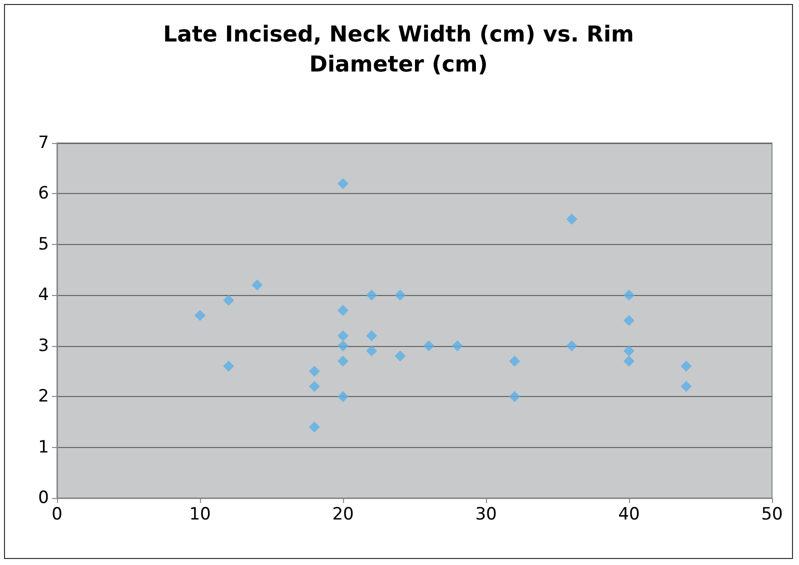 Image resolution: width=799 pixels, height=565 pixels. I want to click on x-tick-label: 50, so click(772, 514).